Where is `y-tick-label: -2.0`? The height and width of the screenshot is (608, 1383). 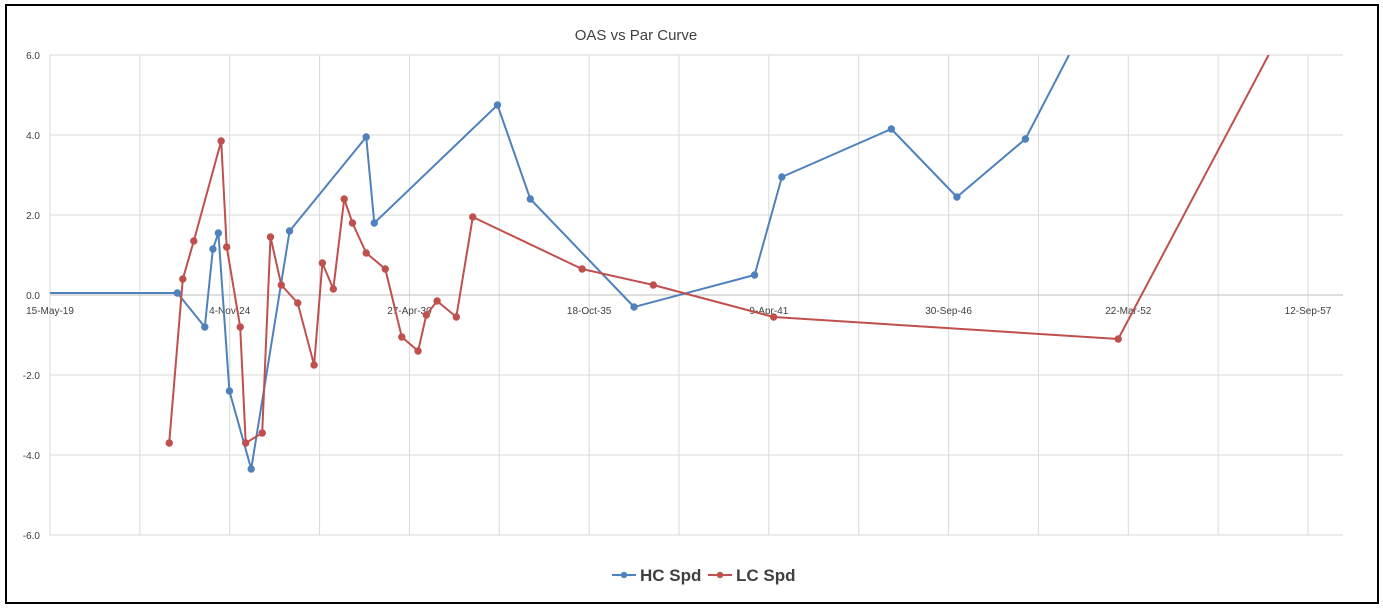 y-tick-label: -2.0 is located at coordinates (32, 376).